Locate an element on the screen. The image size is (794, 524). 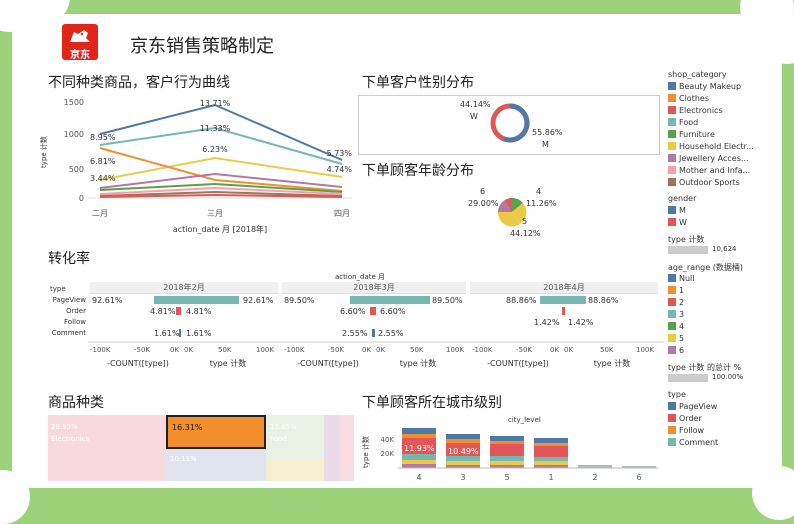
conversion-title: 转化率 is located at coordinates (69, 259).